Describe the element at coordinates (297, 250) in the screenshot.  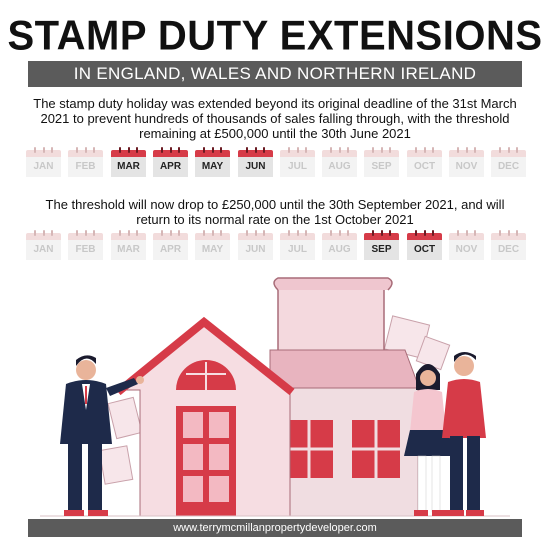
I see `calendar-month-label: JUL` at that location.